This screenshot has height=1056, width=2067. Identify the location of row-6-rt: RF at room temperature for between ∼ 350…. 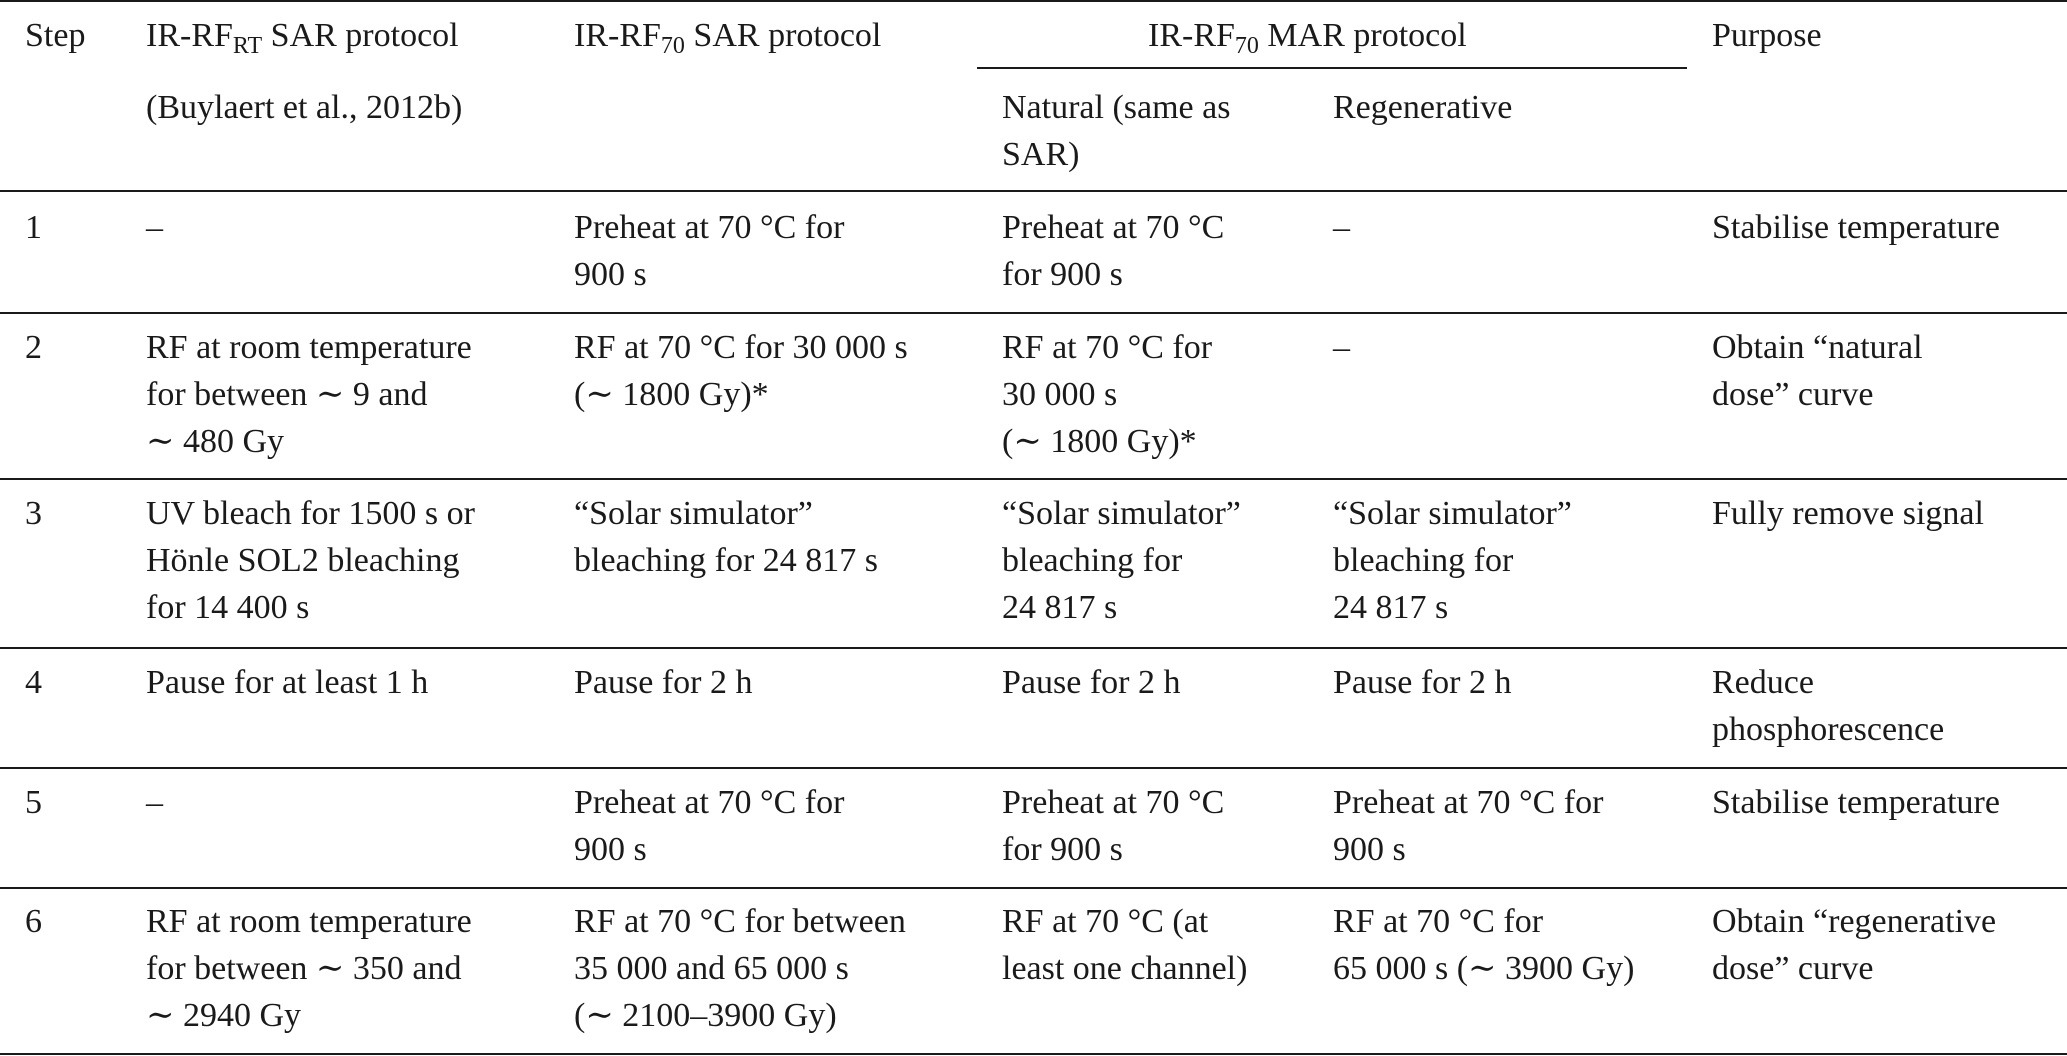
(309, 968).